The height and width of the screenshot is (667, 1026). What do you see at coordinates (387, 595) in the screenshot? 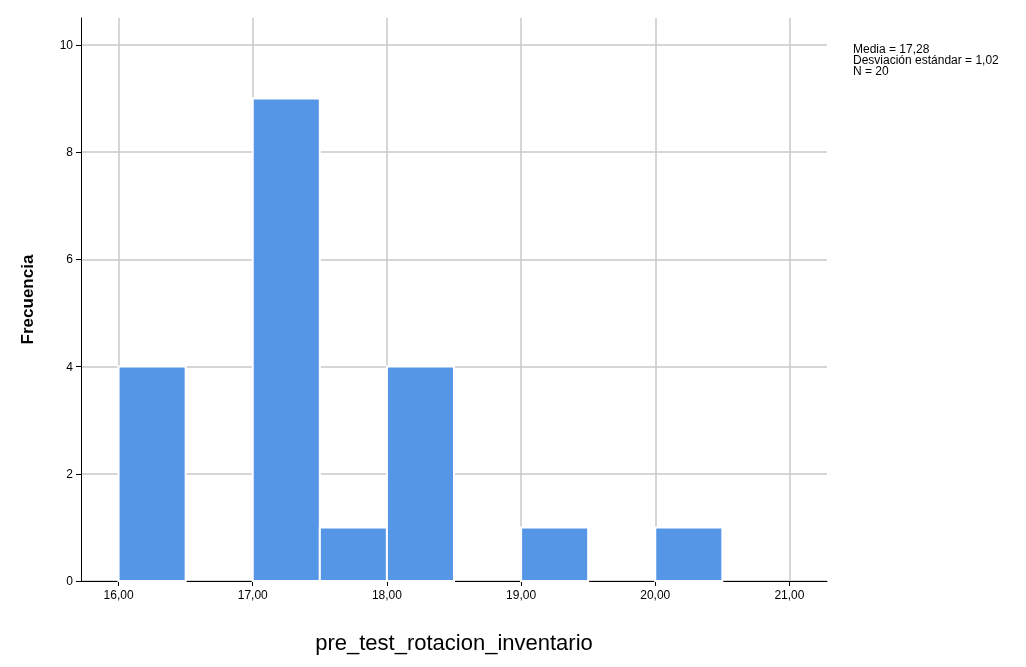
I see `x-tick-label: 18,00` at bounding box center [387, 595].